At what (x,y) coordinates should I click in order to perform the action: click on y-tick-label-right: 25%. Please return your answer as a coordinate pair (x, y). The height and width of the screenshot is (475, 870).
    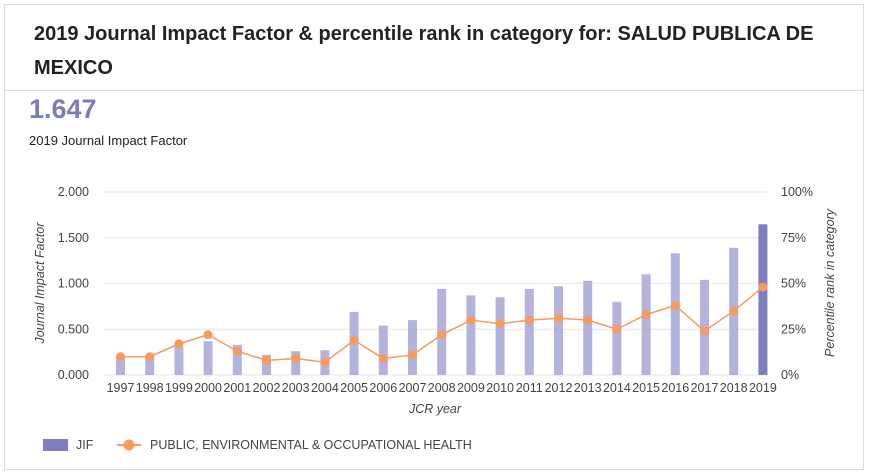
    Looking at the image, I should click on (793, 329).